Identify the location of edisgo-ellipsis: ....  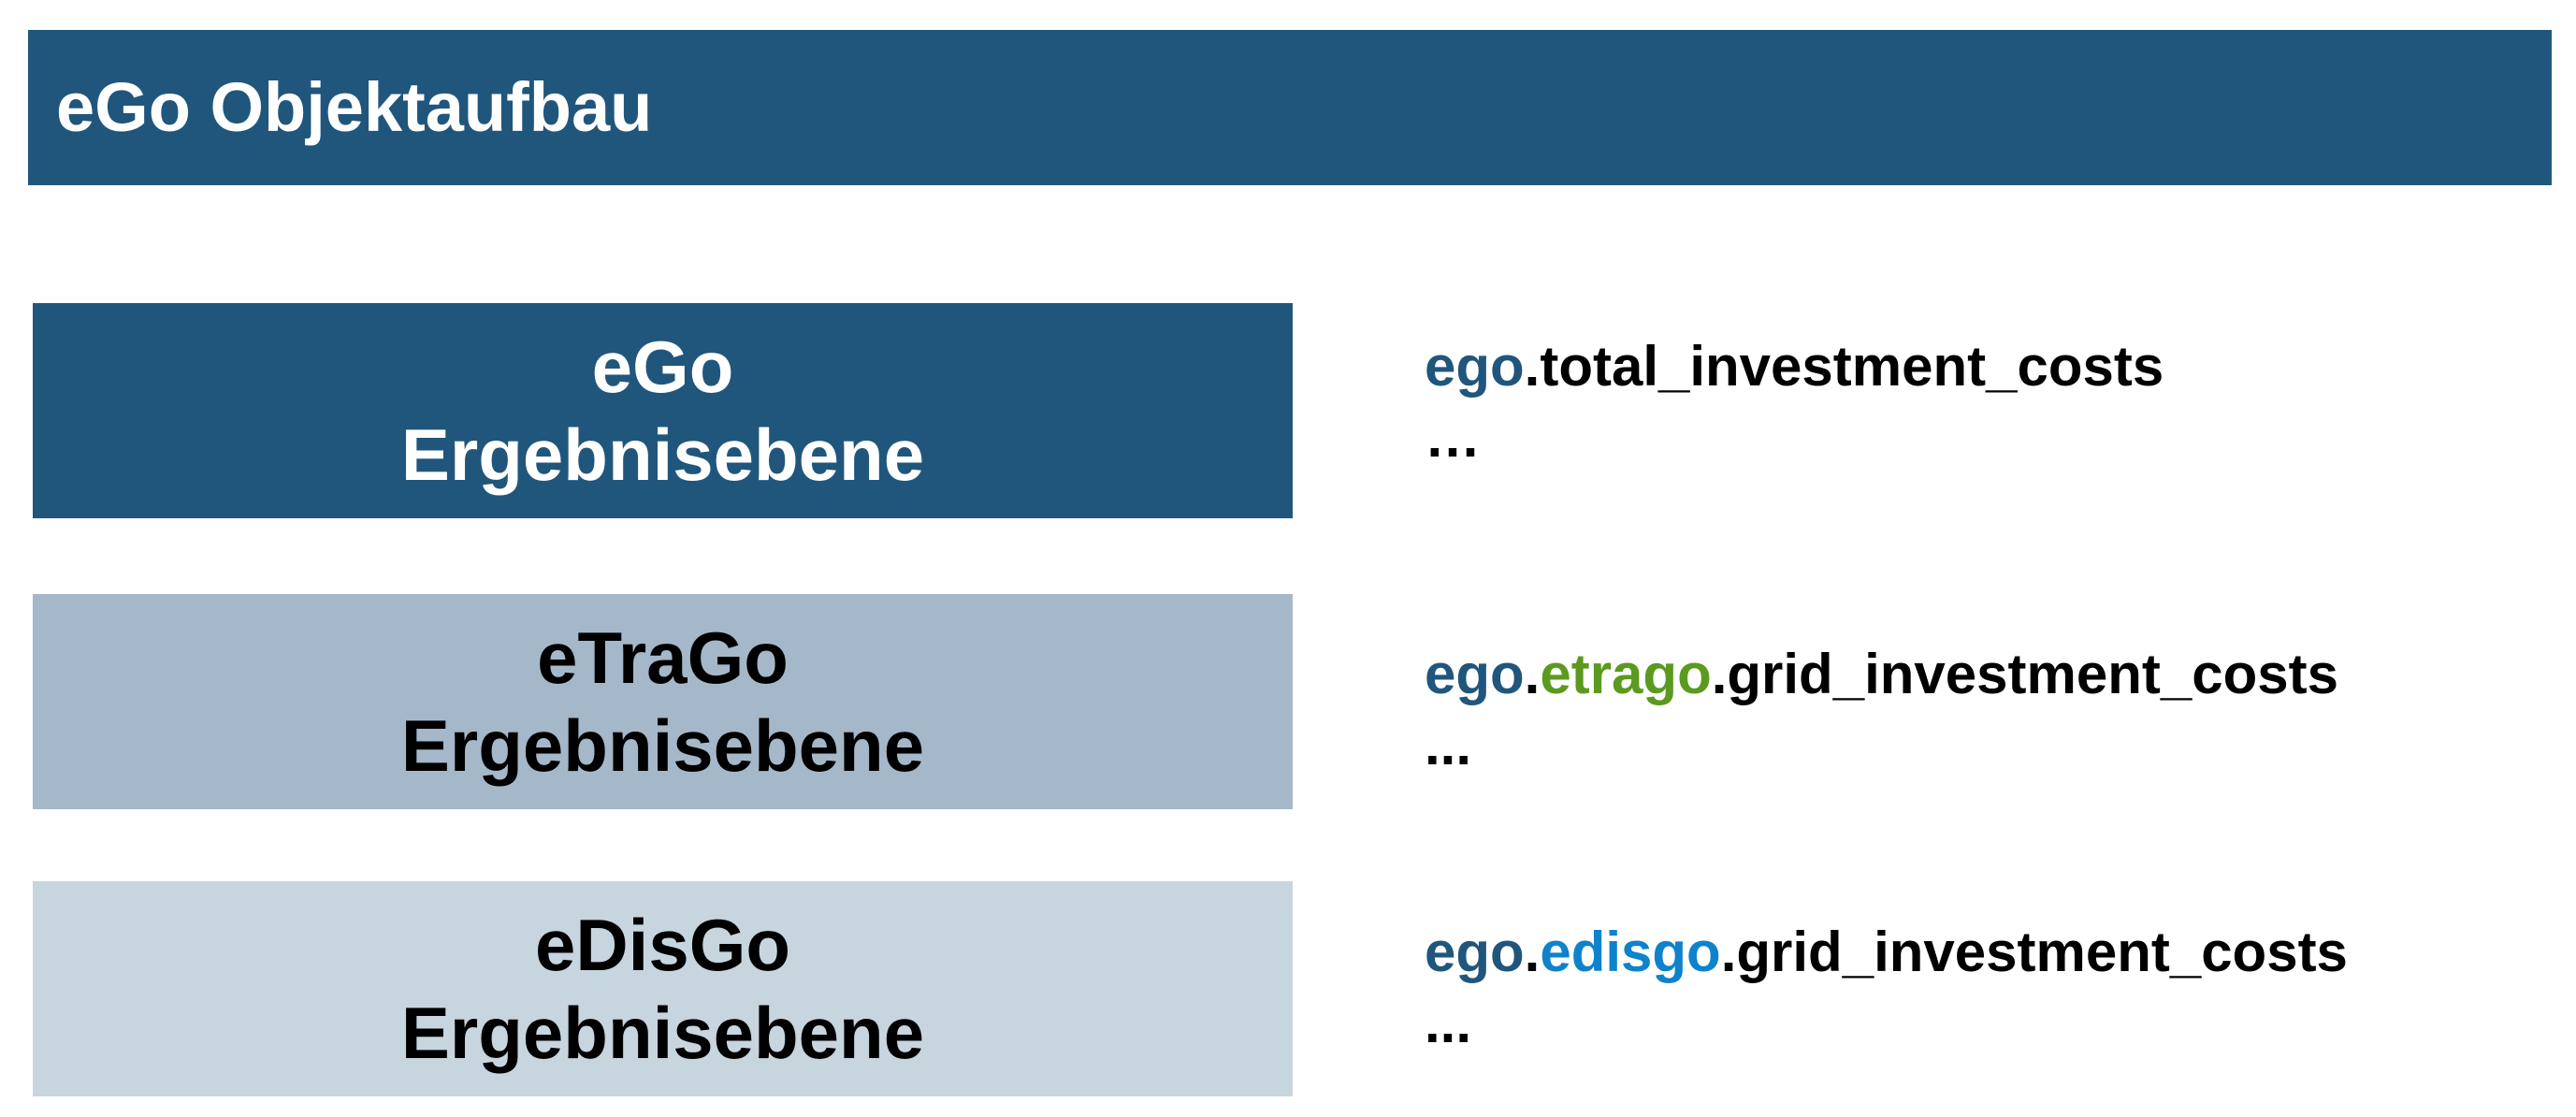
(1448, 1023).